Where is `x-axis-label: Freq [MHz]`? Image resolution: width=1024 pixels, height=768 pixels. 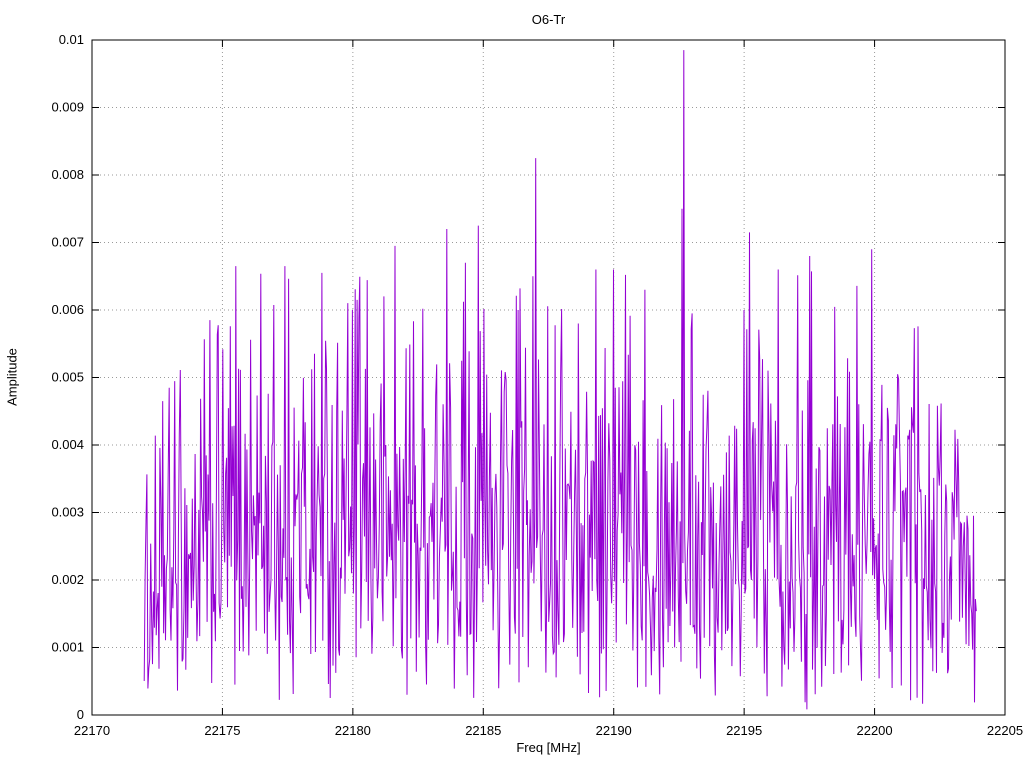 x-axis-label: Freq [MHz] is located at coordinates (548, 747).